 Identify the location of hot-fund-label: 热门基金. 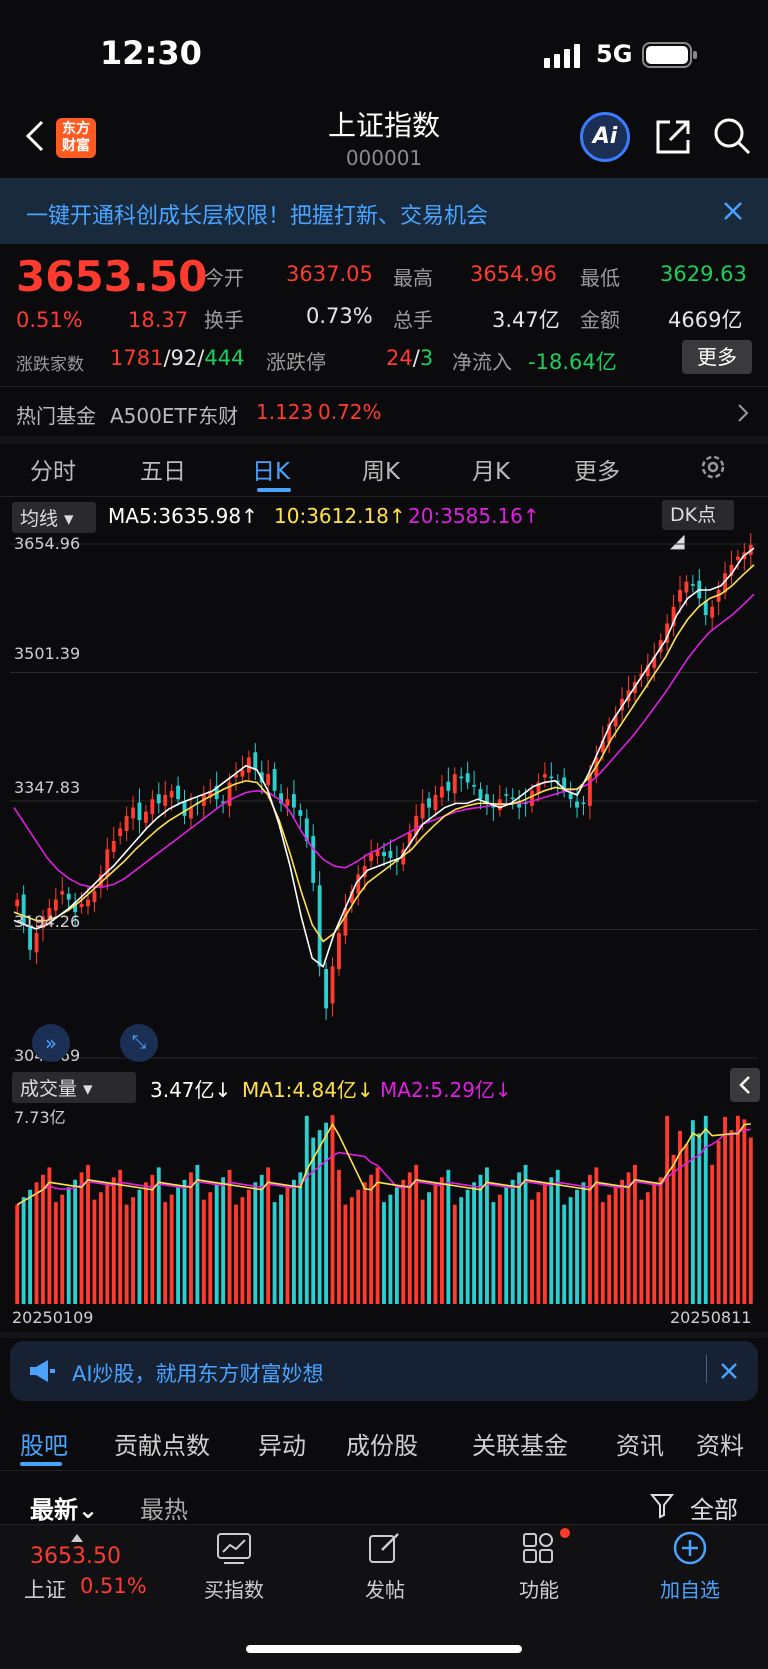
(56, 416).